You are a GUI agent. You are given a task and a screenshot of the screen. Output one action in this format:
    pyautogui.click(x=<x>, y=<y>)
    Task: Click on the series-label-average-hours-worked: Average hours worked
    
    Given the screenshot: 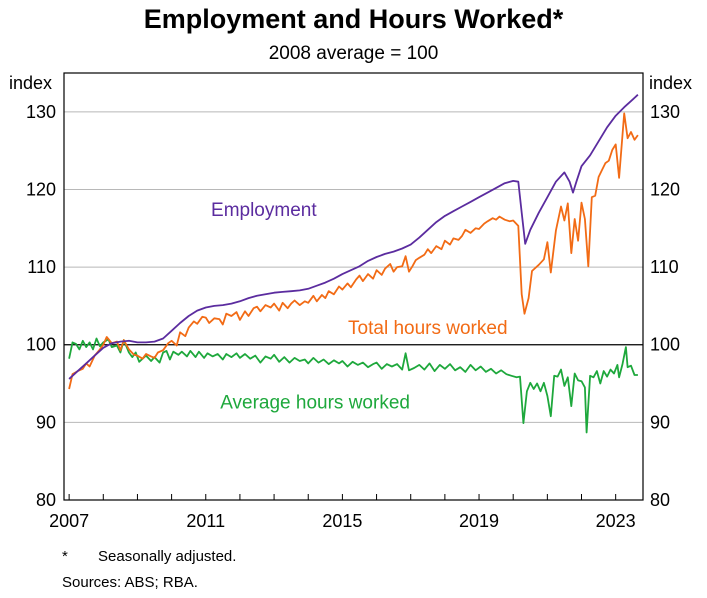 What is the action you would take?
    pyautogui.click(x=315, y=402)
    